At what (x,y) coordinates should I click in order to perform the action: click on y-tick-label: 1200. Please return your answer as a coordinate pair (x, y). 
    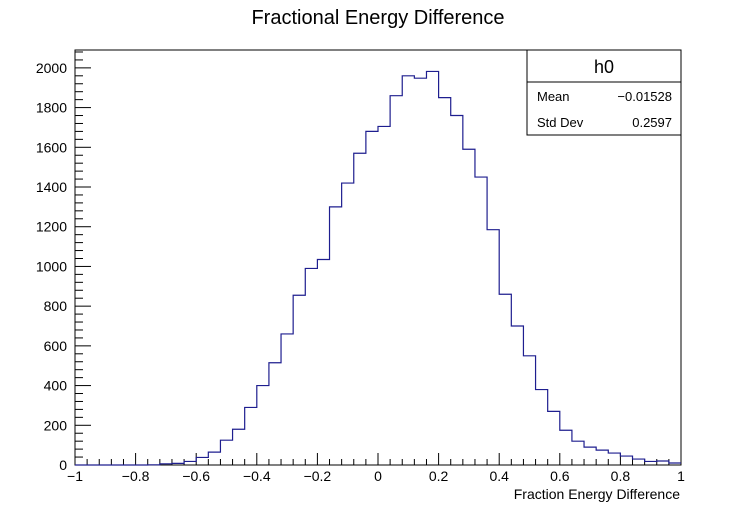
    Looking at the image, I should click on (51, 227).